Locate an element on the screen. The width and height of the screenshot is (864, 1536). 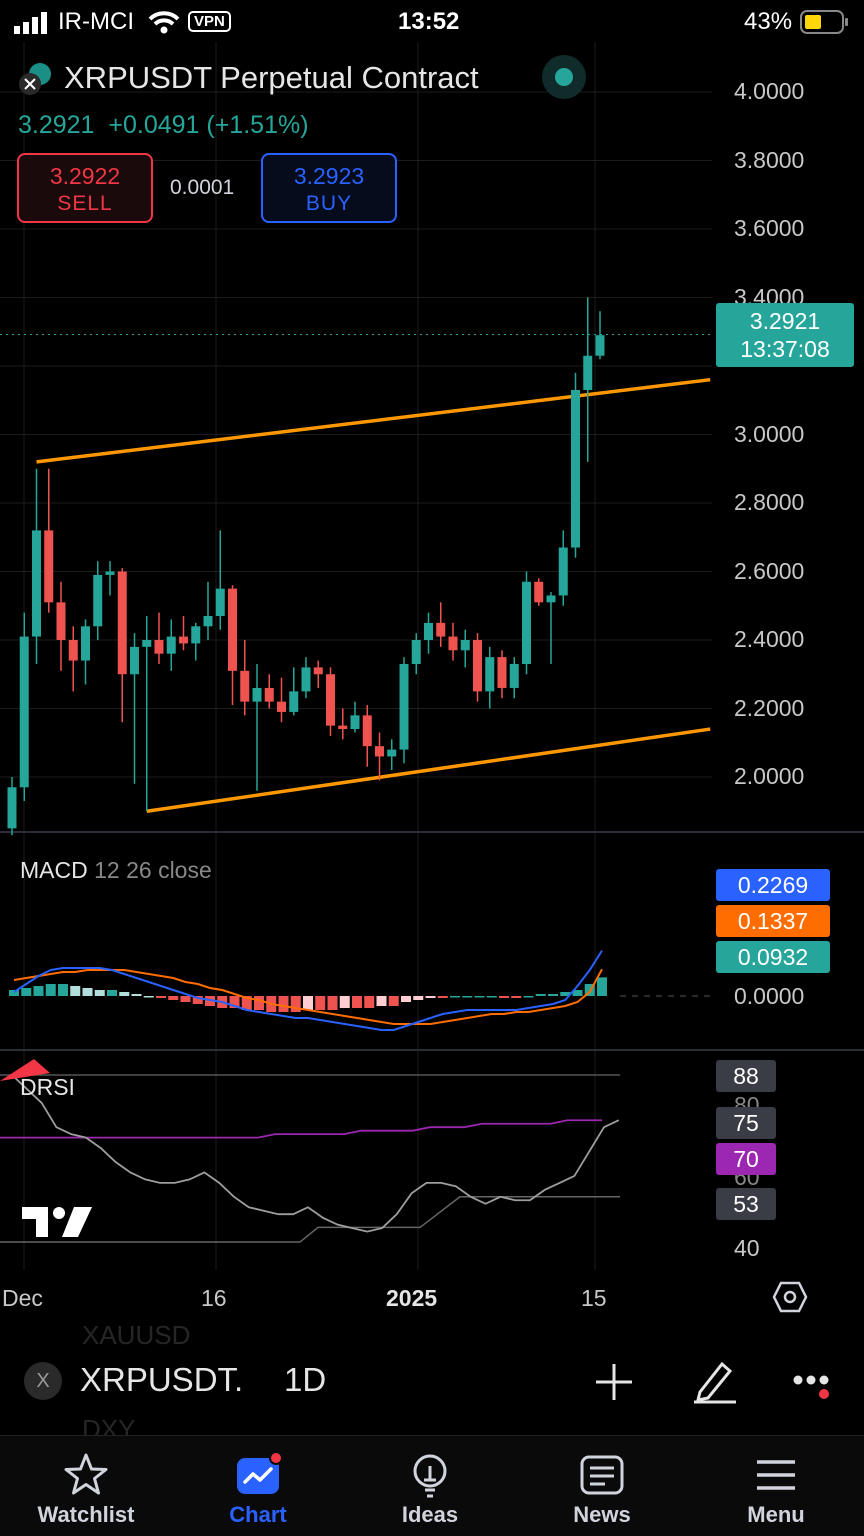
tab-menu: Menu is located at coordinates (776, 1486).